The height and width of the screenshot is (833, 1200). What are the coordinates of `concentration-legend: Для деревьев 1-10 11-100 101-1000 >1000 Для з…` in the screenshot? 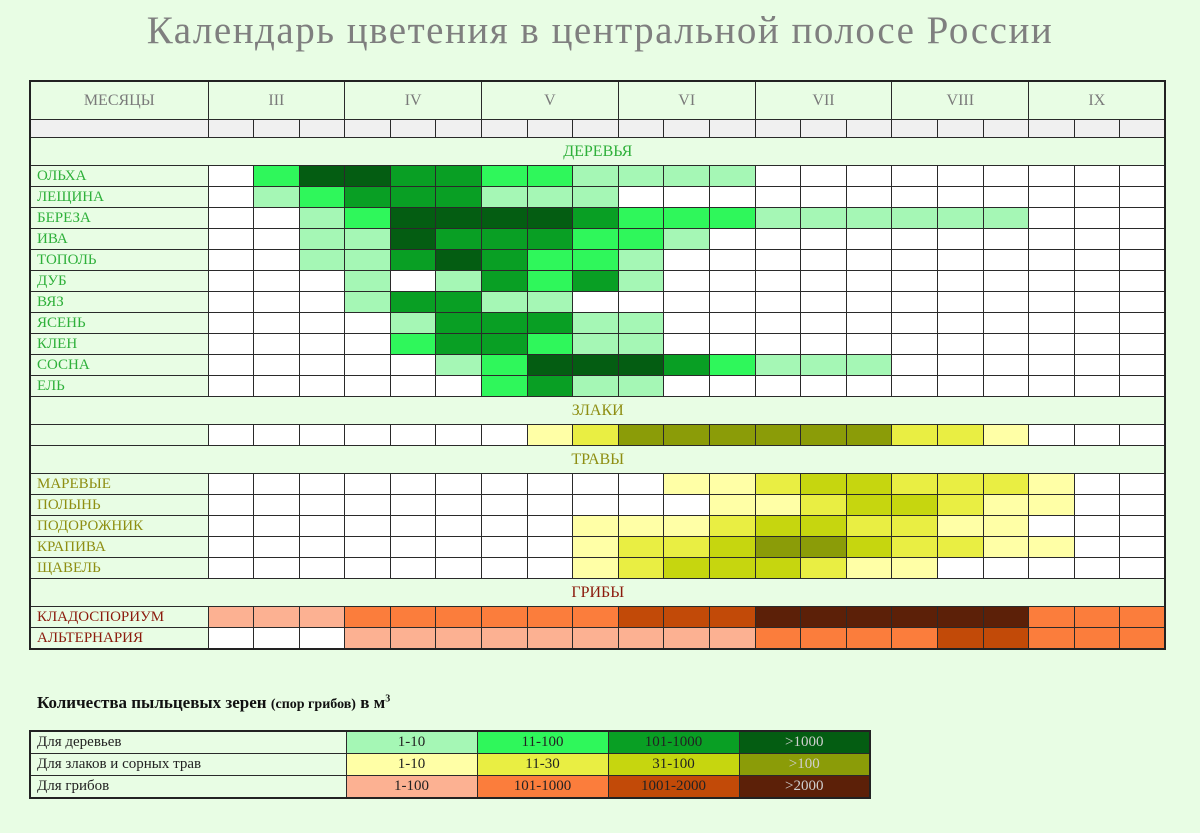 It's located at (450, 764).